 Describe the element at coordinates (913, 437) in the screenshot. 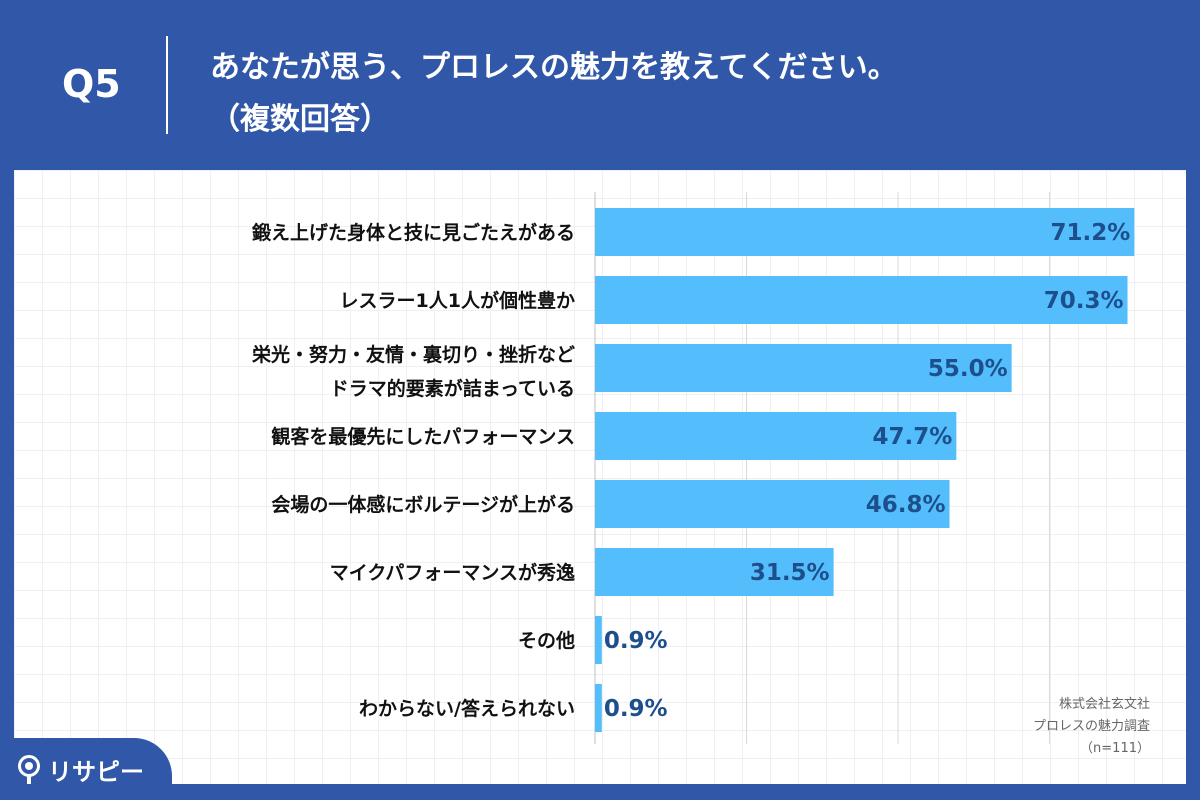

I see `data-label: 47.7%` at that location.